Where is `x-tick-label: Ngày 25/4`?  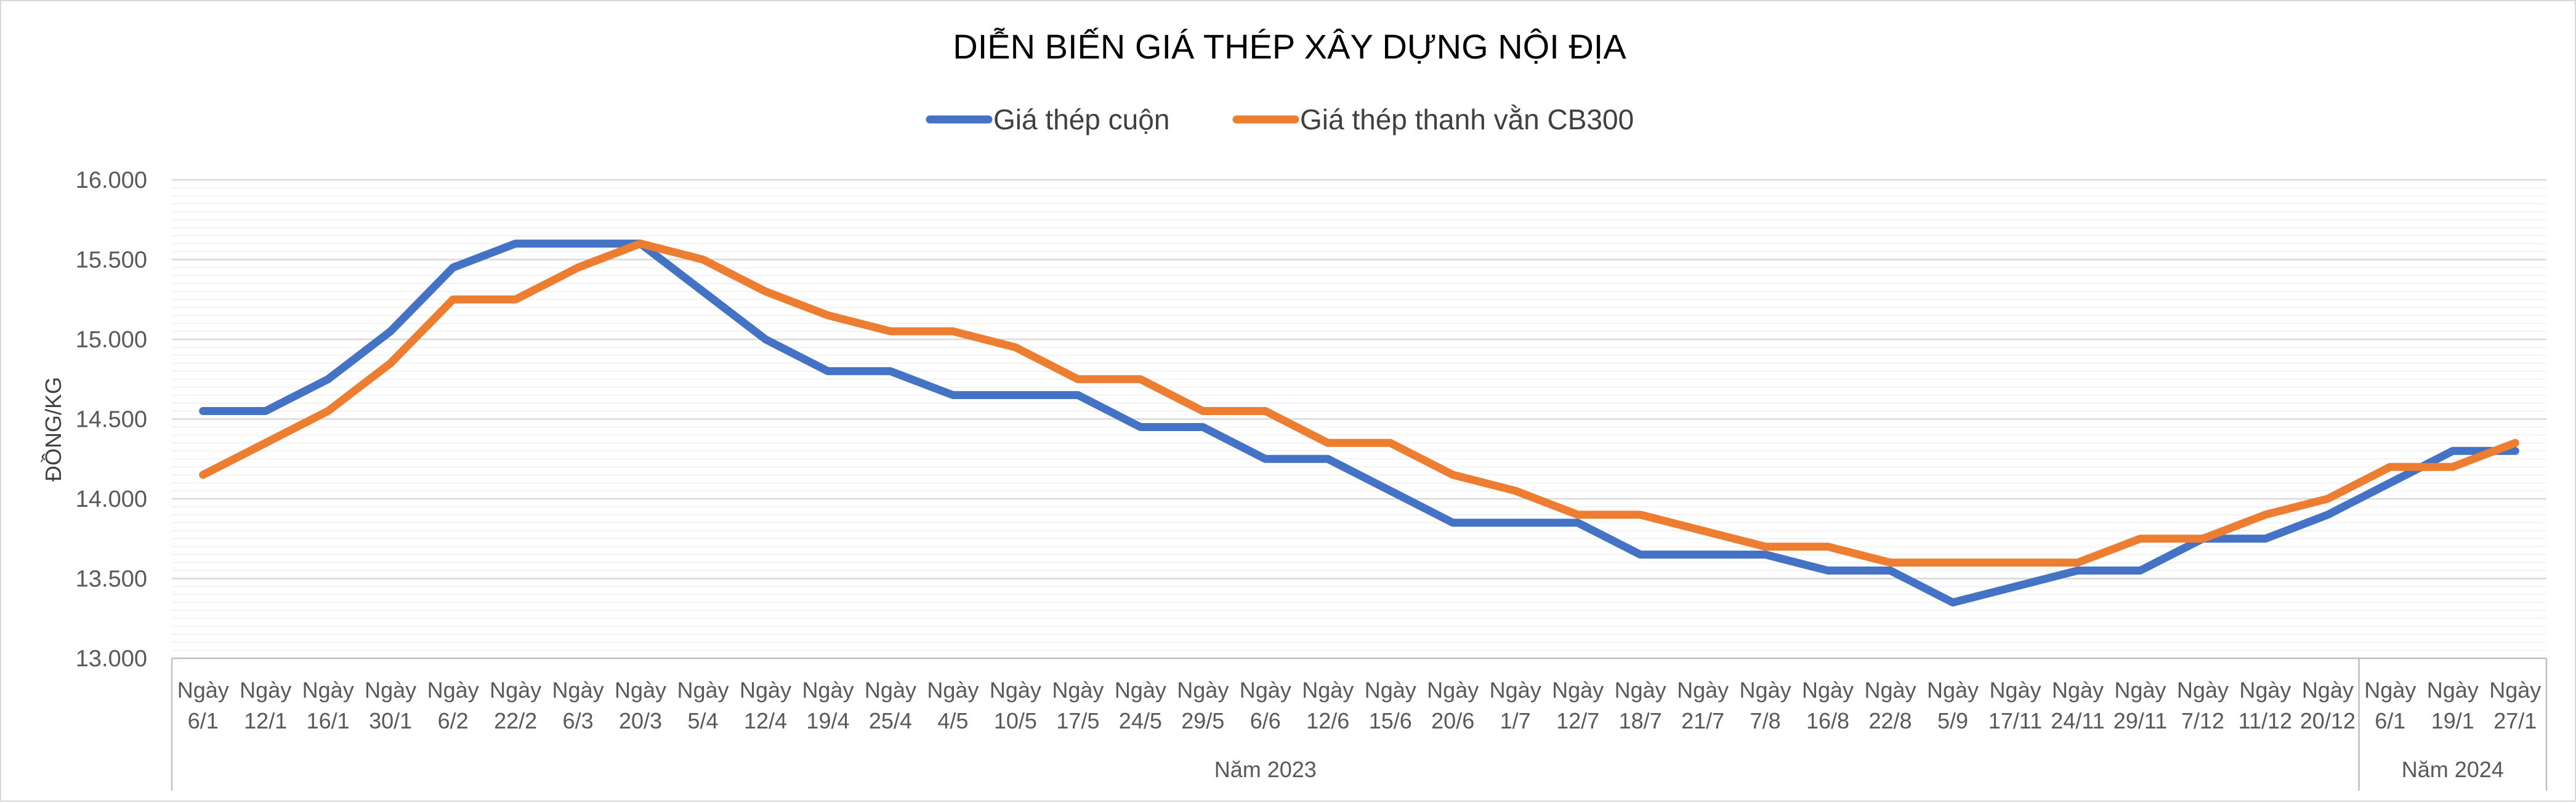
x-tick-label: Ngày 25/4 is located at coordinates (890, 705).